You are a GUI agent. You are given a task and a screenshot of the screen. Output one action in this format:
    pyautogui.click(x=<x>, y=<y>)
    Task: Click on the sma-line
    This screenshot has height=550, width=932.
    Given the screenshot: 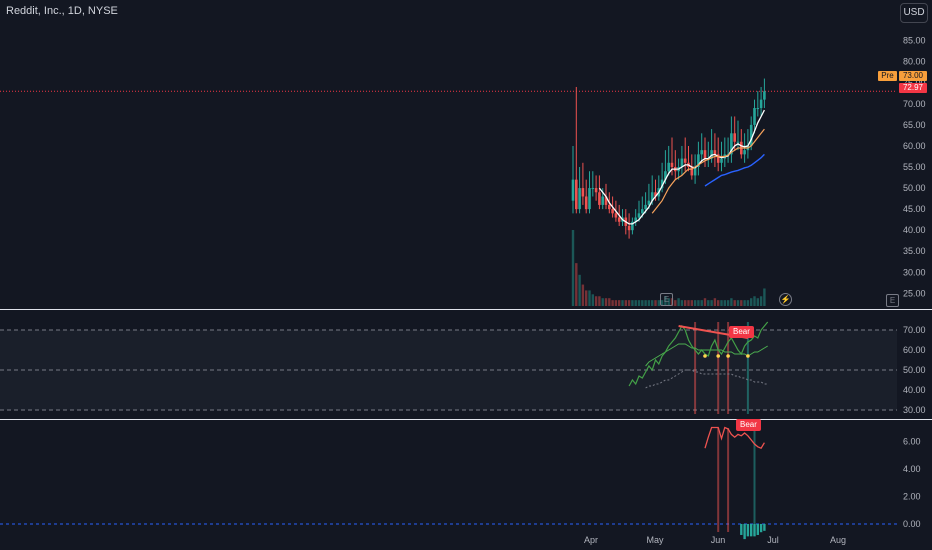 What is the action you would take?
    pyautogui.click(x=734, y=170)
    